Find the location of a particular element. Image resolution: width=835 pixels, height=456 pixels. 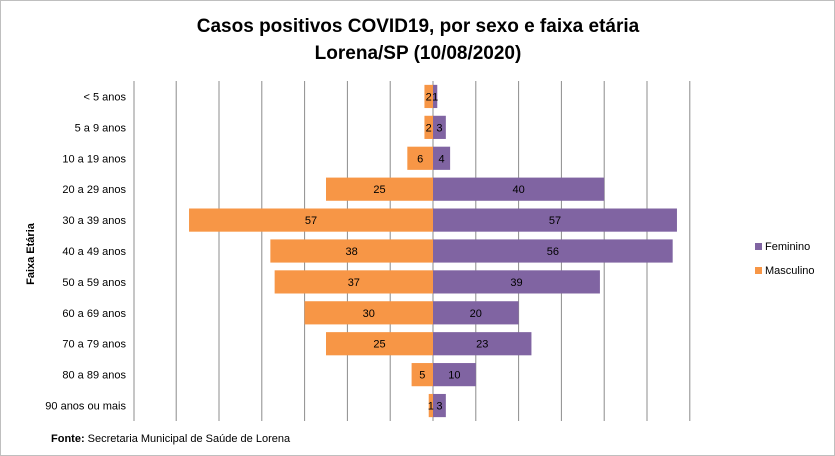

data-label-feminino: 56 is located at coordinates (553, 252).